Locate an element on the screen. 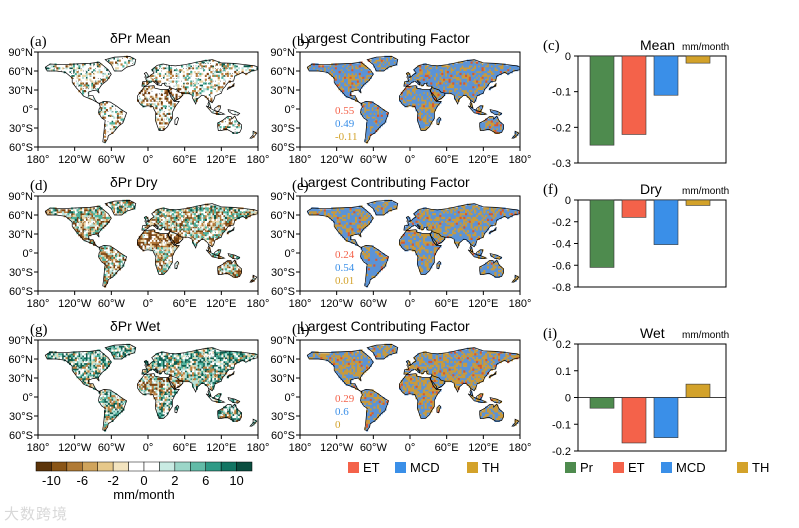 Image resolution: width=799 pixels, height=528 pixels. bar-legend: Pr ET MCD TH is located at coordinates (667, 467).